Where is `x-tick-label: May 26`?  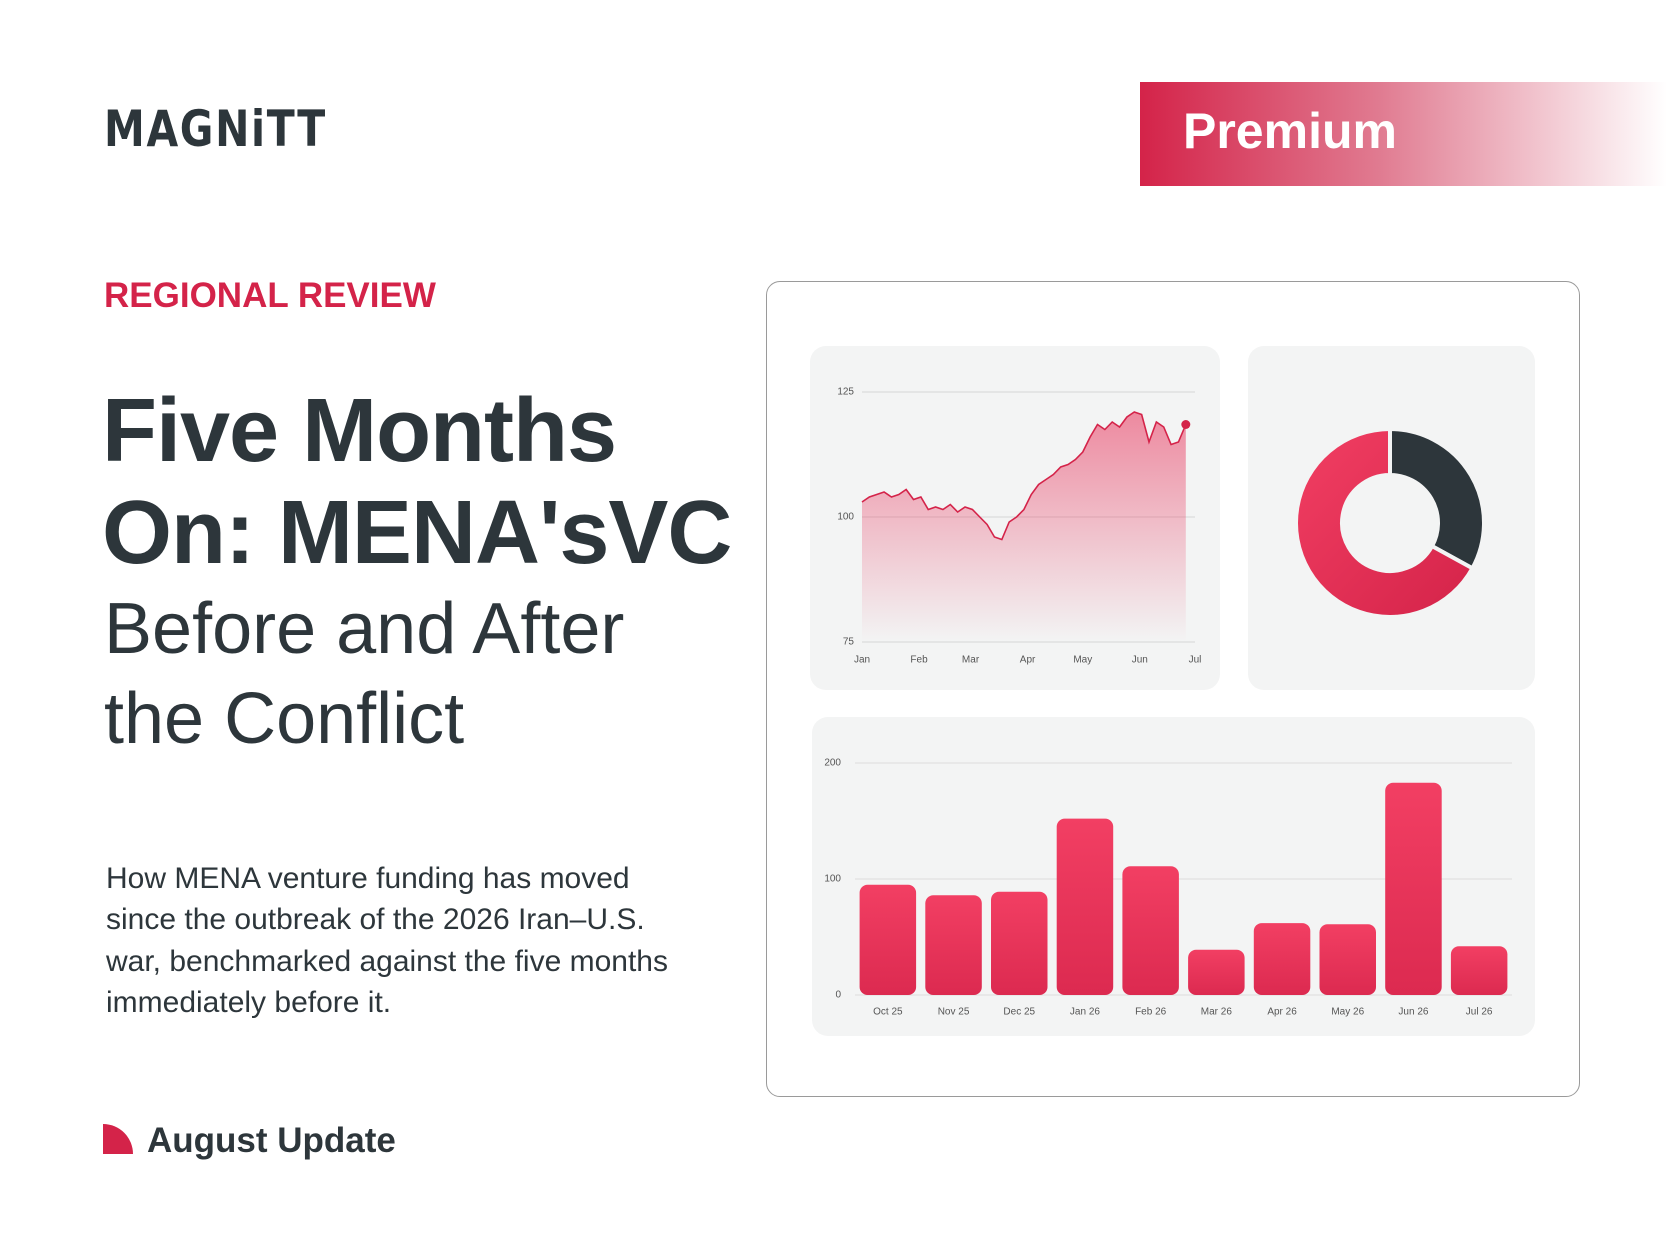 x-tick-label: May 26 is located at coordinates (1347, 1012).